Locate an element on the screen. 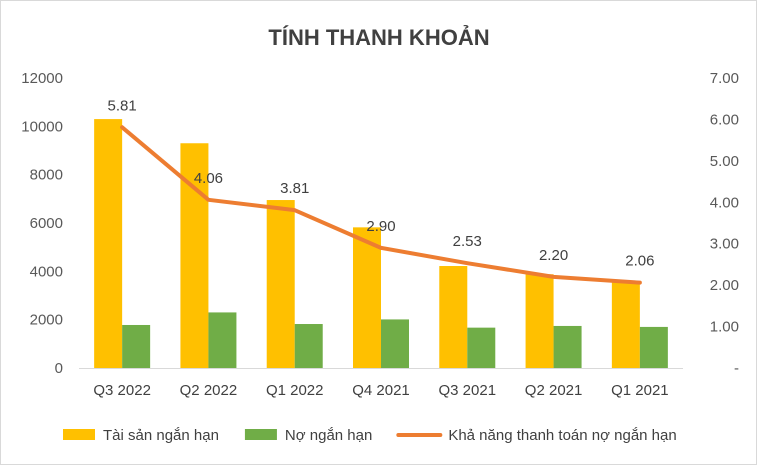  y-right-tick-label: 7.00 is located at coordinates (724, 78).